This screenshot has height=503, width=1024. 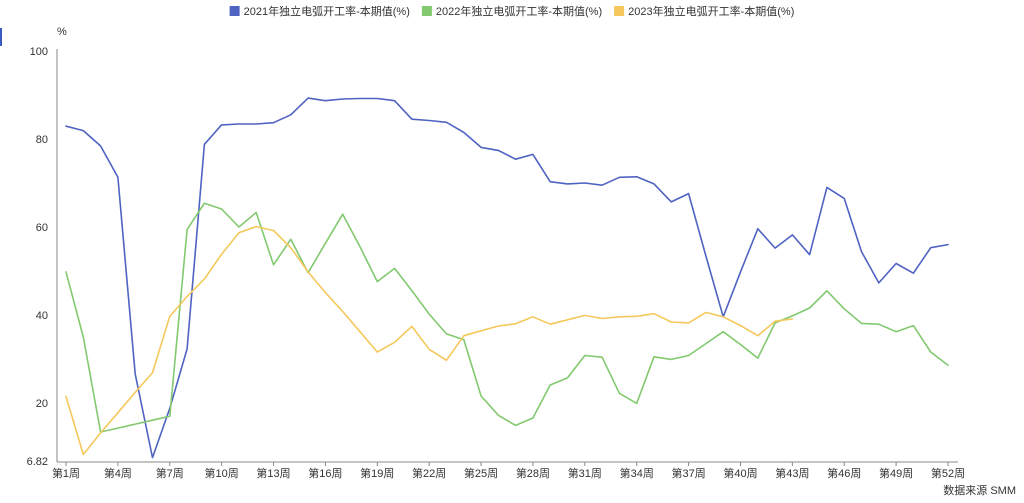 I want to click on x-tick-label: 第4周, so click(x=118, y=473).